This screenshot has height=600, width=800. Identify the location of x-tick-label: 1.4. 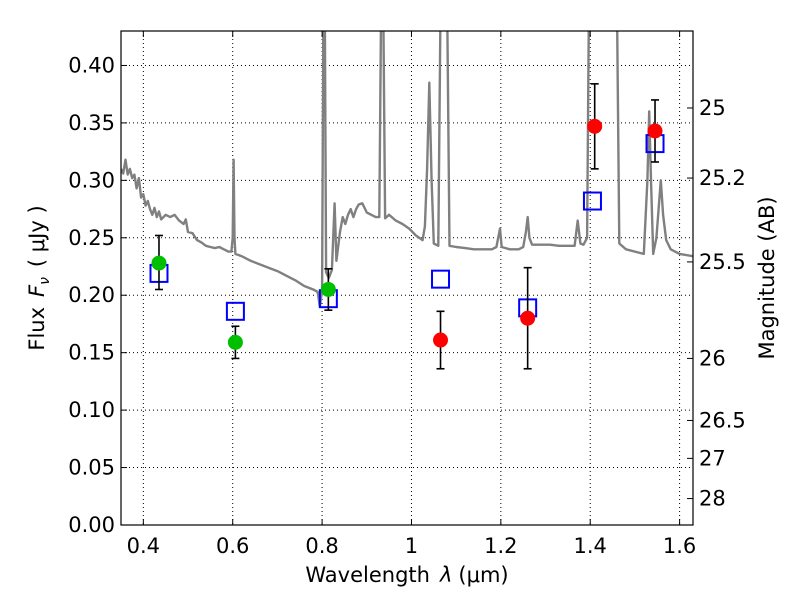
(590, 546).